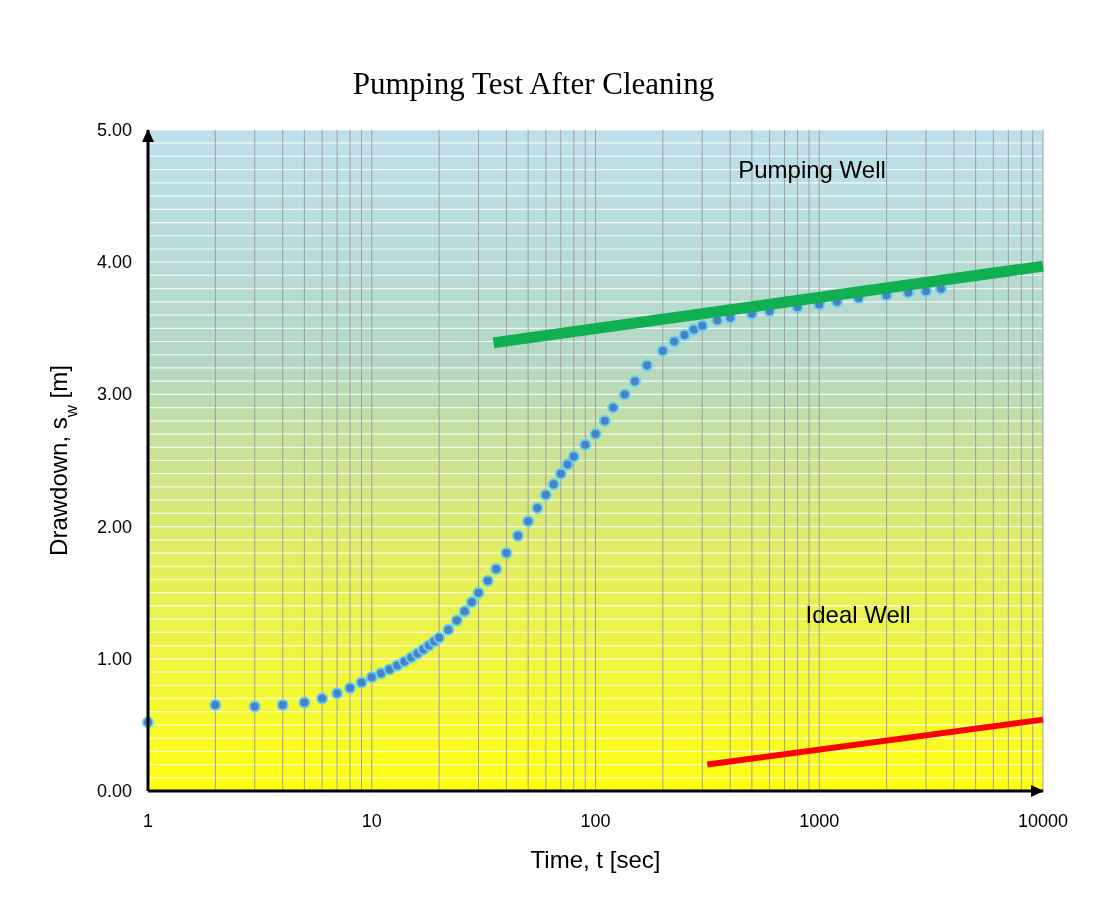  I want to click on y-tick-label: 3.00, so click(114, 394).